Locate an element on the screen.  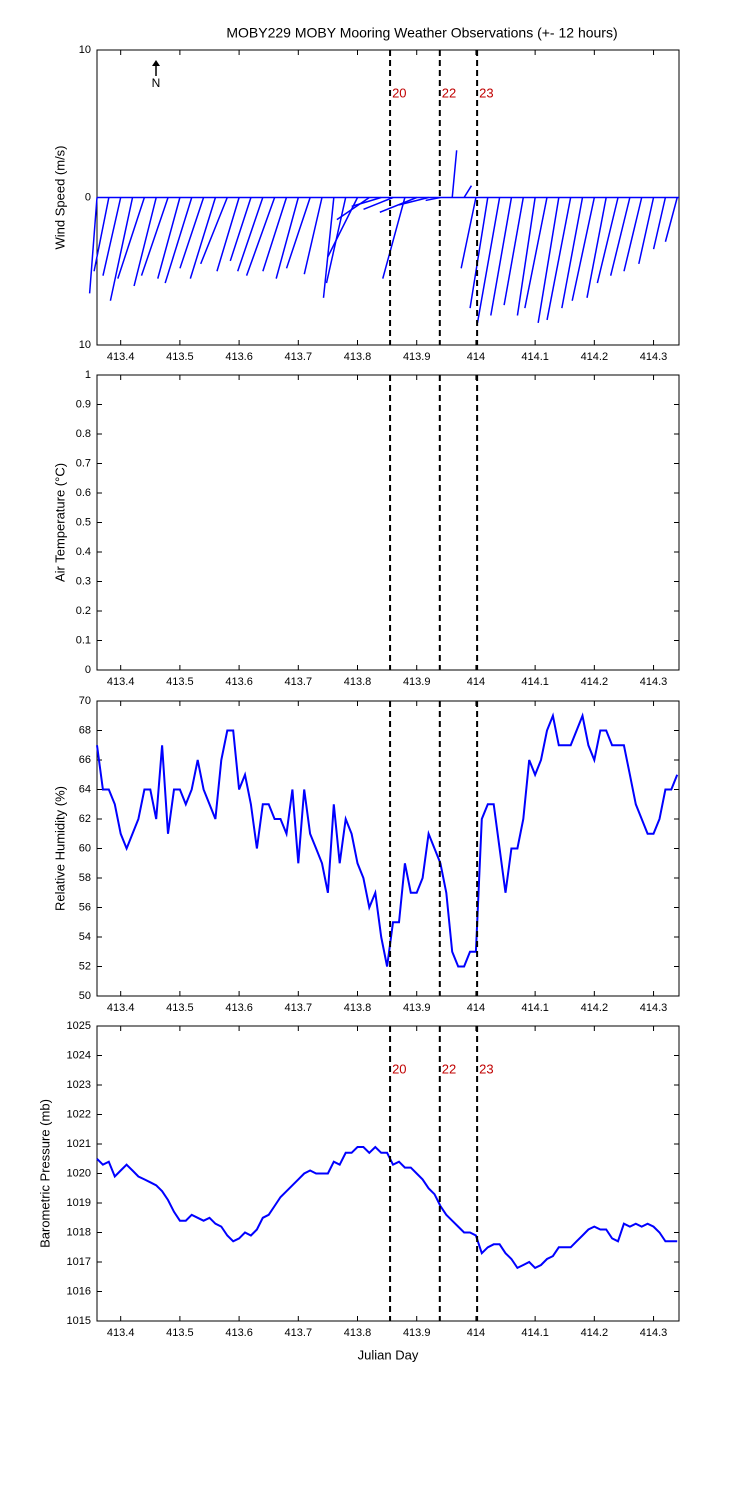
y-tick-label: 1017 is located at coordinates (79, 1262).